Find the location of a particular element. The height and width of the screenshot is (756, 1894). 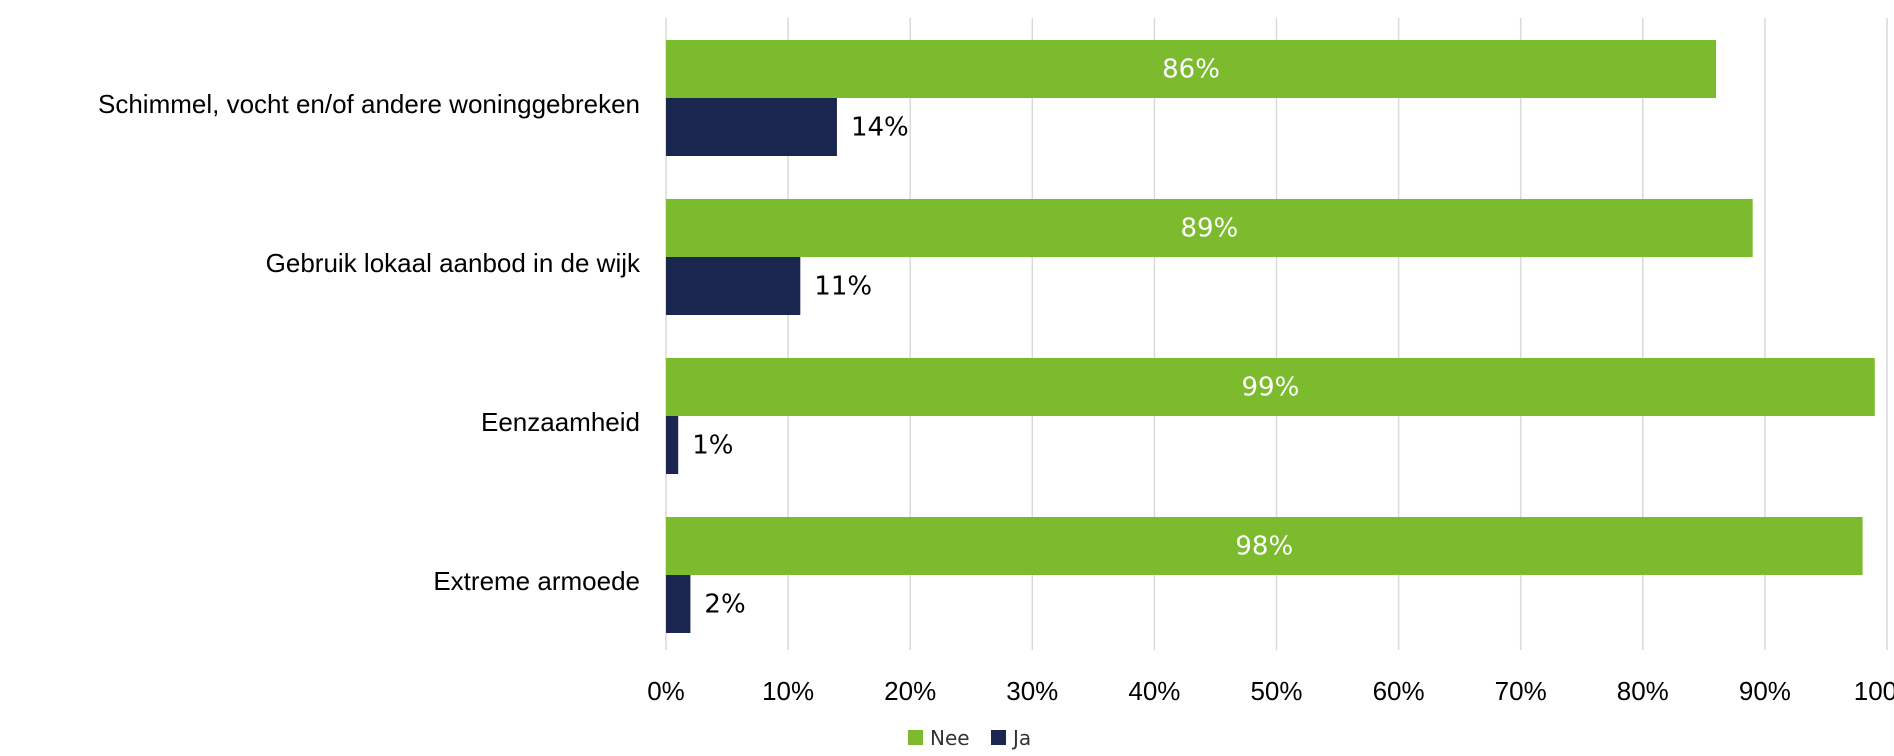

x-tick-label-3: 30% is located at coordinates (1032, 691).